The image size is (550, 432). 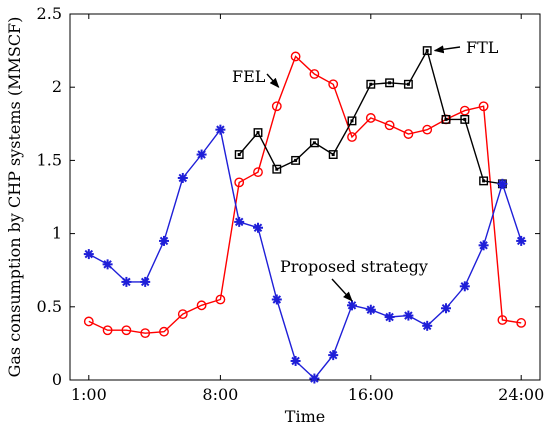 I want to click on fel-annotation: FEL, so click(x=256, y=77).